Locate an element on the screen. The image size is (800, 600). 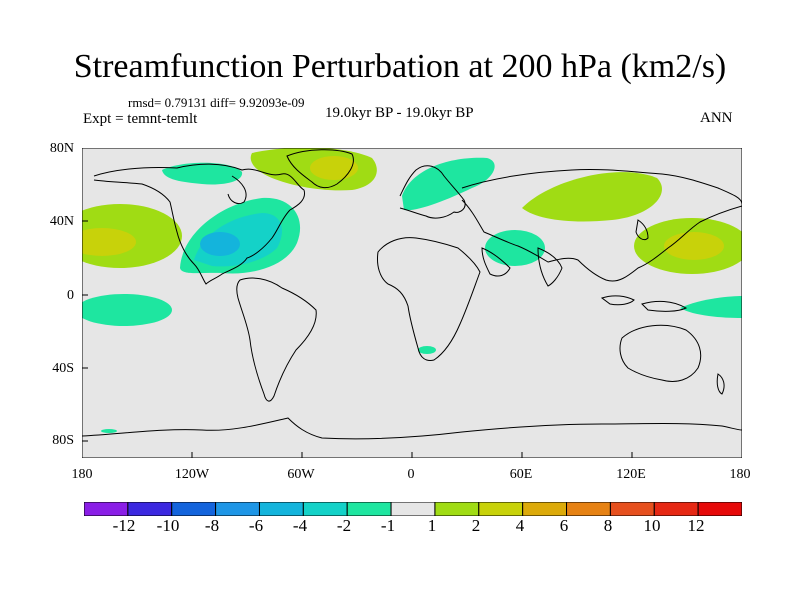
colorbar-label: 1 is located at coordinates (432, 525).